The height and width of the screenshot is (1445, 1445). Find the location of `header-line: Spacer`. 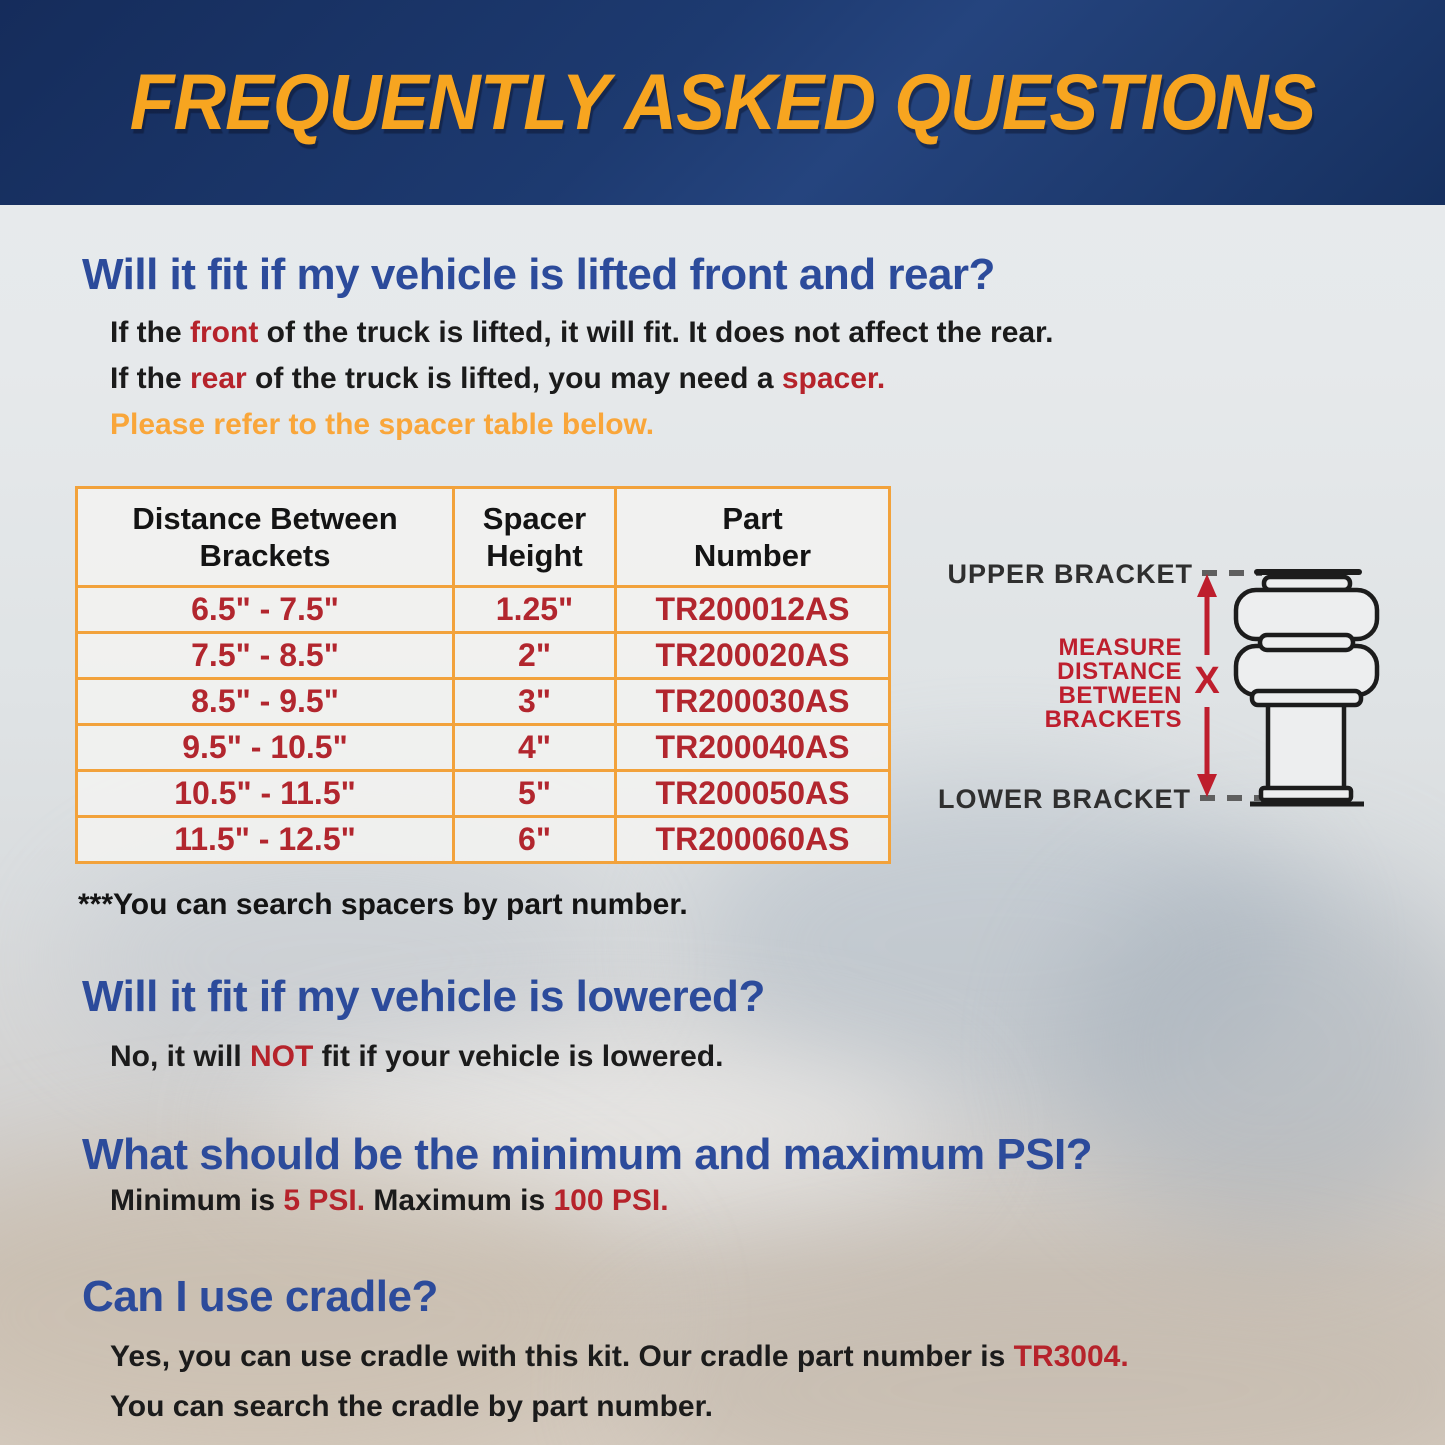

header-line: Spacer is located at coordinates (534, 518).